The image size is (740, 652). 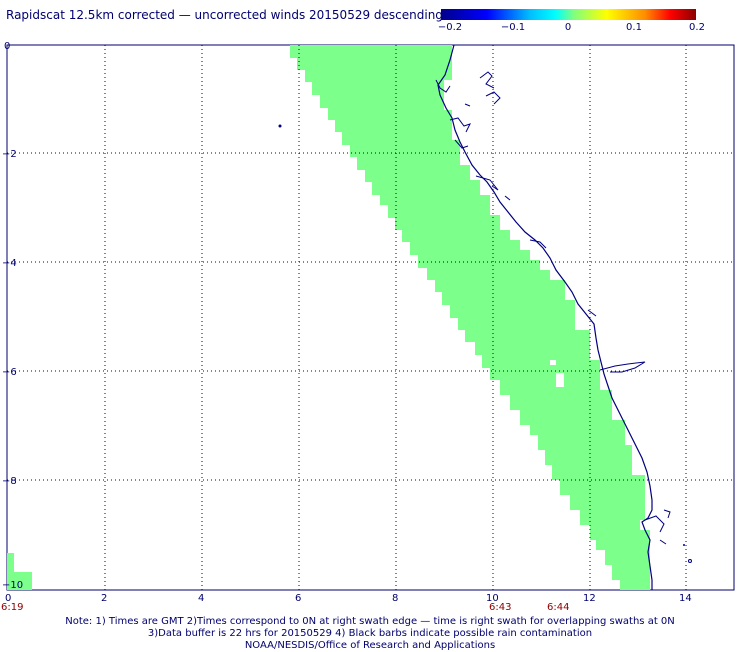 What do you see at coordinates (7, 46) in the screenshot?
I see `y-tick-label: 0` at bounding box center [7, 46].